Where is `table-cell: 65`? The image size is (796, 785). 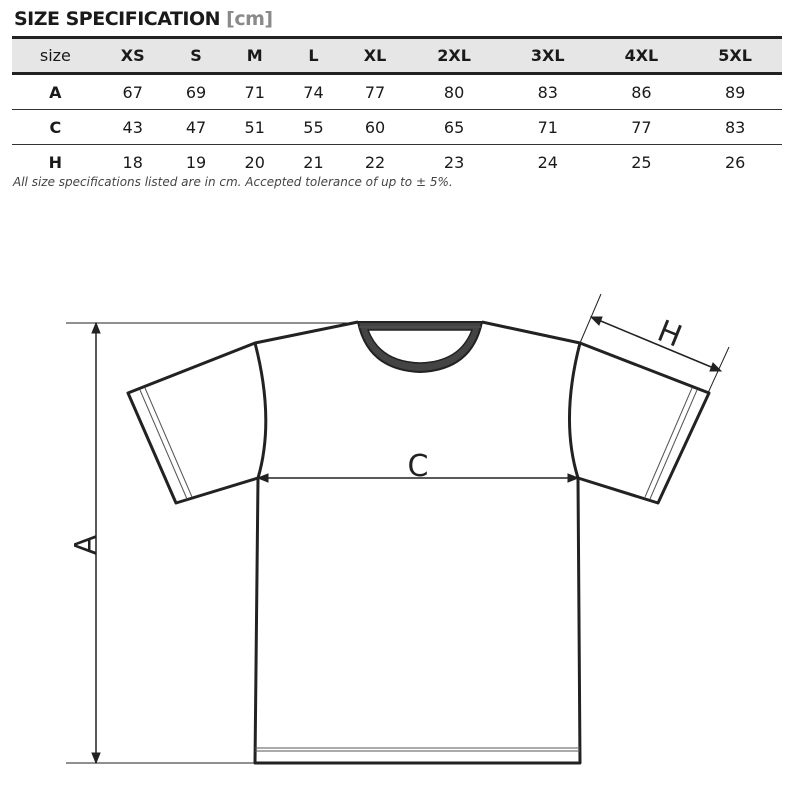
table-cell: 65 is located at coordinates (454, 127).